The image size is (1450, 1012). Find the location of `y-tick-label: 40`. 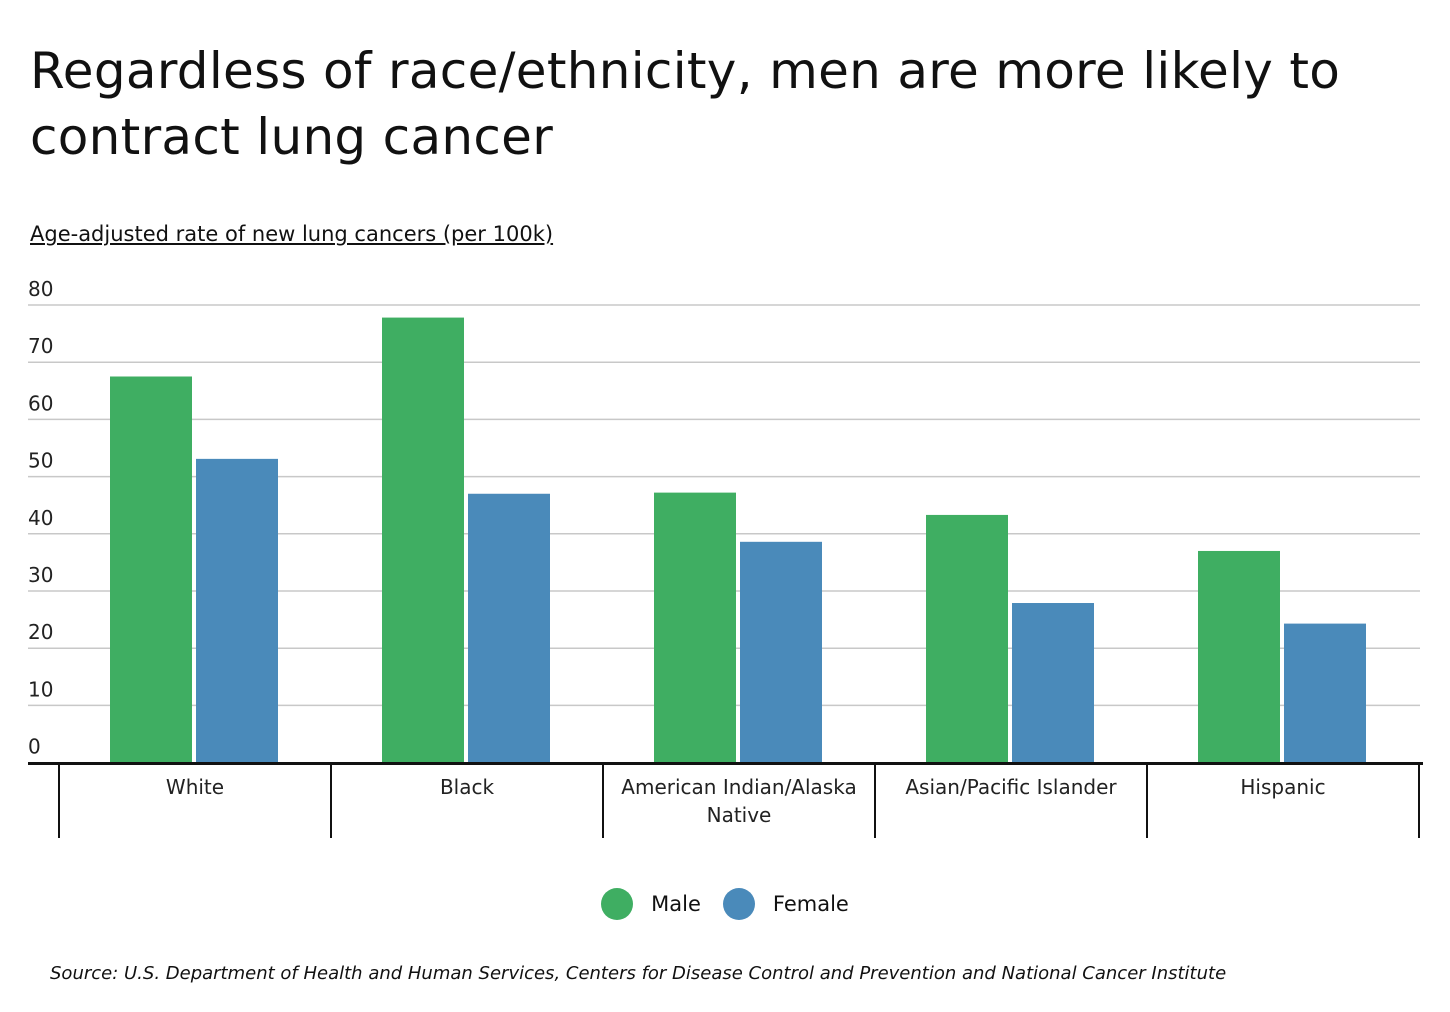

y-tick-label: 40 is located at coordinates (40, 518).